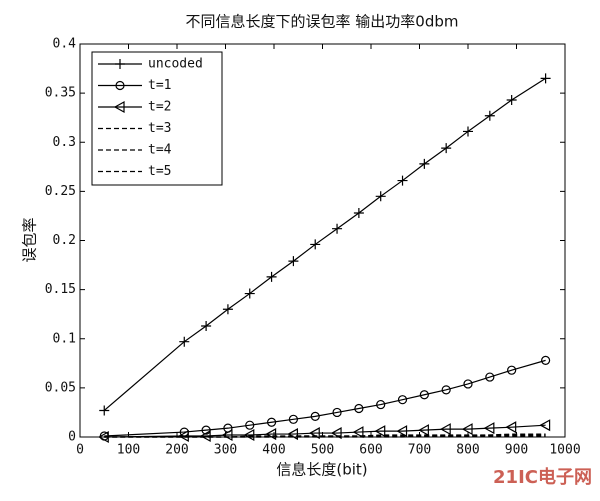  Describe the element at coordinates (64, 142) in the screenshot. I see `y-tick-label: 0.3` at that location.